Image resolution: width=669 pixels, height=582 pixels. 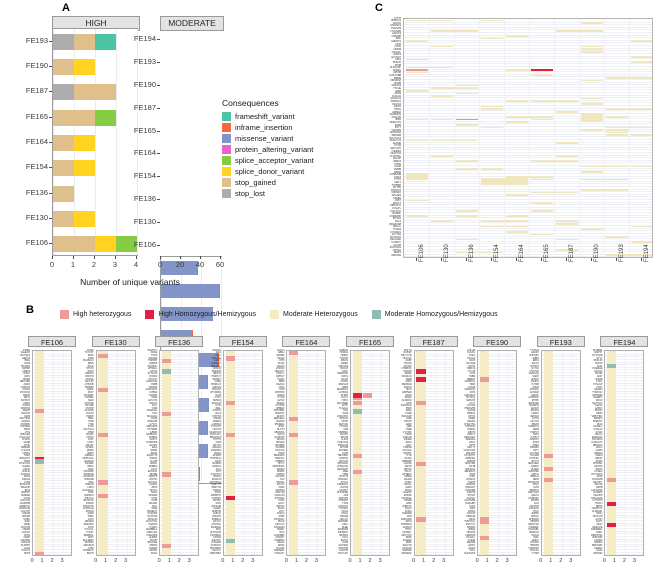 I want to click on panel-c-gene-label: MT79N, so click(x=396, y=188).